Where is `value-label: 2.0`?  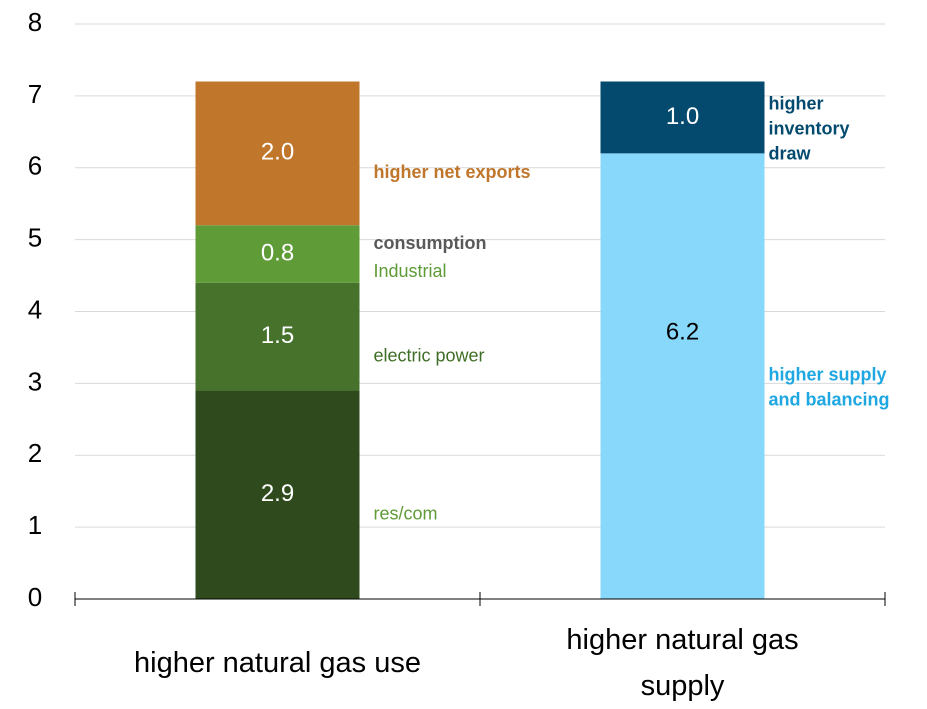 value-label: 2.0 is located at coordinates (277, 152).